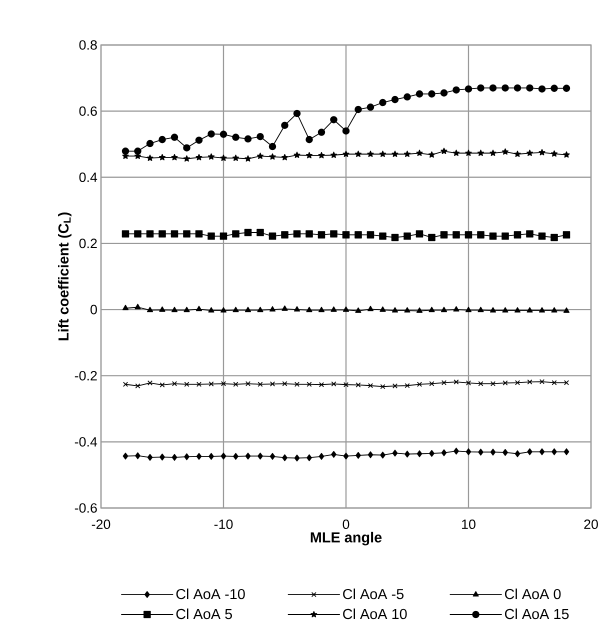  Describe the element at coordinates (85, 508) in the screenshot. I see `y-tick-label: -0.6` at that location.